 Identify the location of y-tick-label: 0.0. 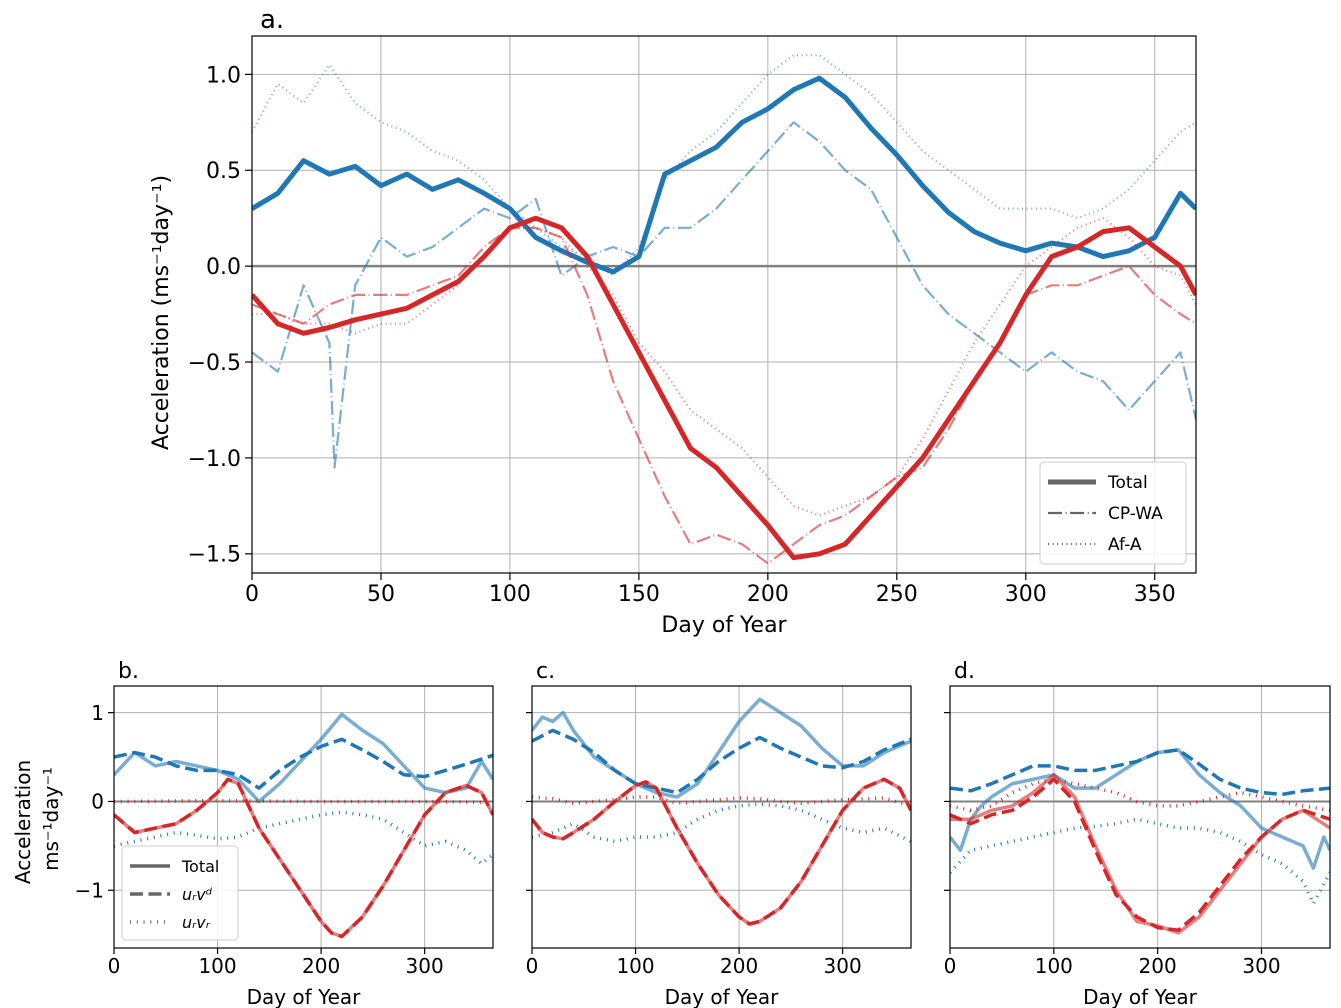
(223, 267).